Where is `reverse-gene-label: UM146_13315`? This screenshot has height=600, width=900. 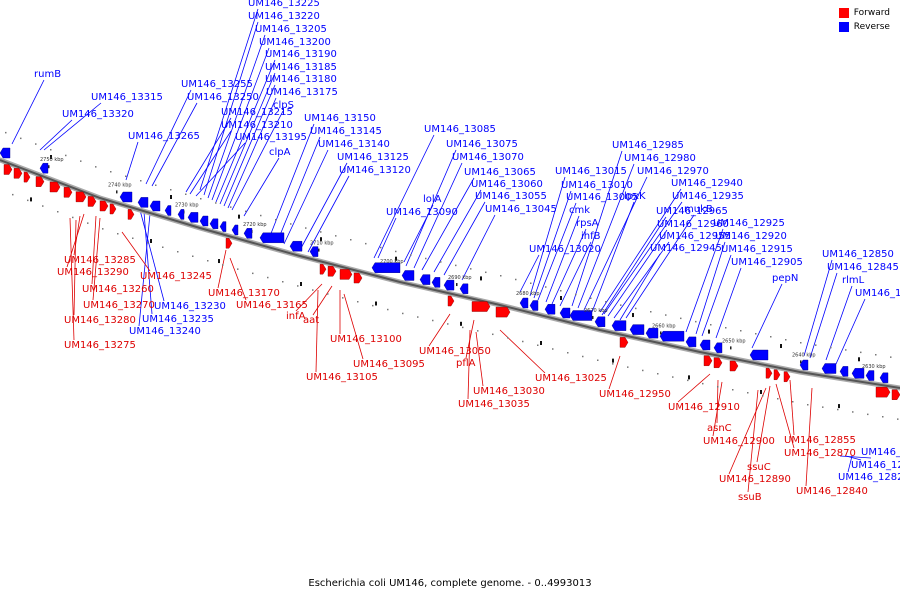 reverse-gene-label: UM146_13315 is located at coordinates (127, 97).